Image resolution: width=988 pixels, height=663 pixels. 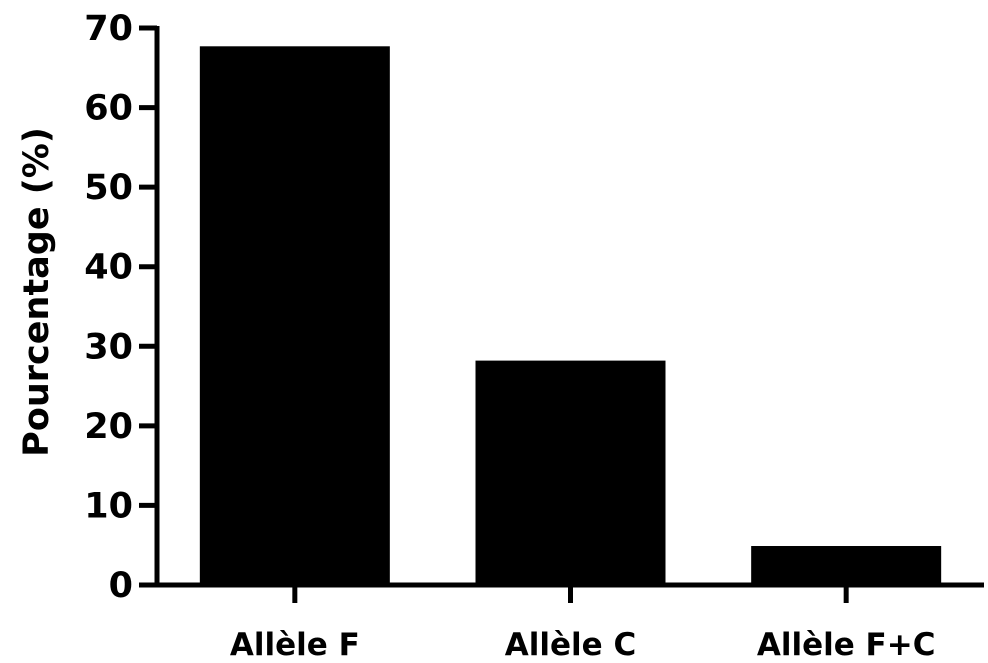 What do you see at coordinates (108, 268) in the screenshot?
I see `y-tick-label-40: 40` at bounding box center [108, 268].